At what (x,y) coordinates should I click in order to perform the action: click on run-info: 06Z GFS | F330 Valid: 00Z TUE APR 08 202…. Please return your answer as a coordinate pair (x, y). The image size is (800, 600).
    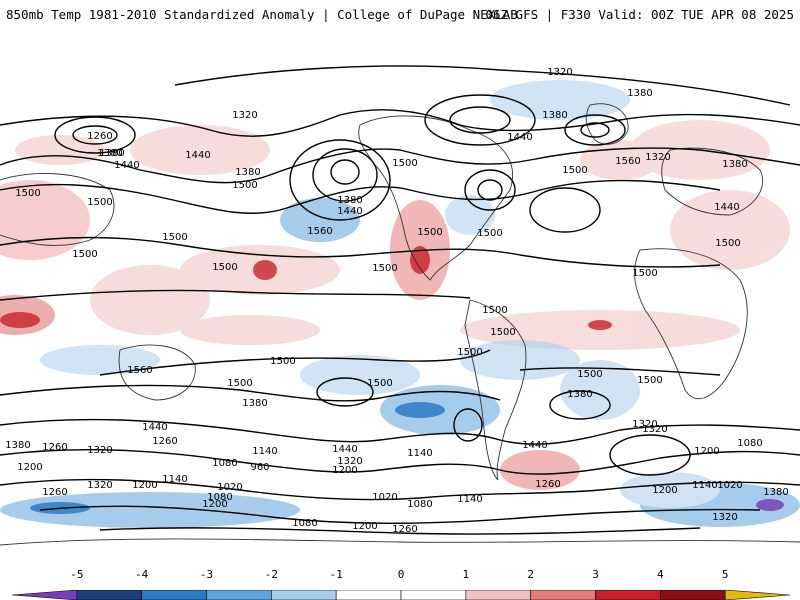
    Looking at the image, I should click on (639, 14).